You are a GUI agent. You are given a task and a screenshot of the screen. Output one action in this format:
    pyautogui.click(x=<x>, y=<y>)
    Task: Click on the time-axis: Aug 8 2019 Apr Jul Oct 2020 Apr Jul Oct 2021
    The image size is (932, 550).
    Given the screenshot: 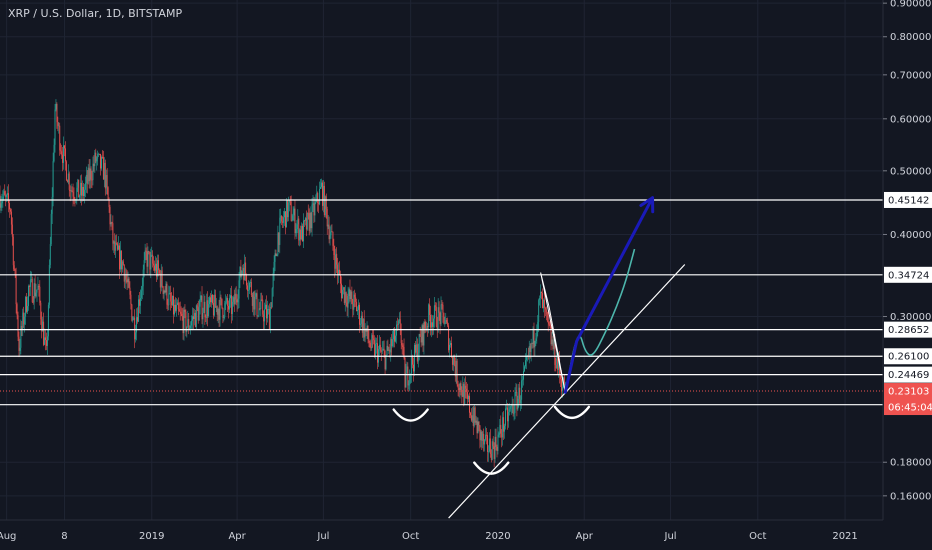 What is the action you would take?
    pyautogui.click(x=466, y=534)
    